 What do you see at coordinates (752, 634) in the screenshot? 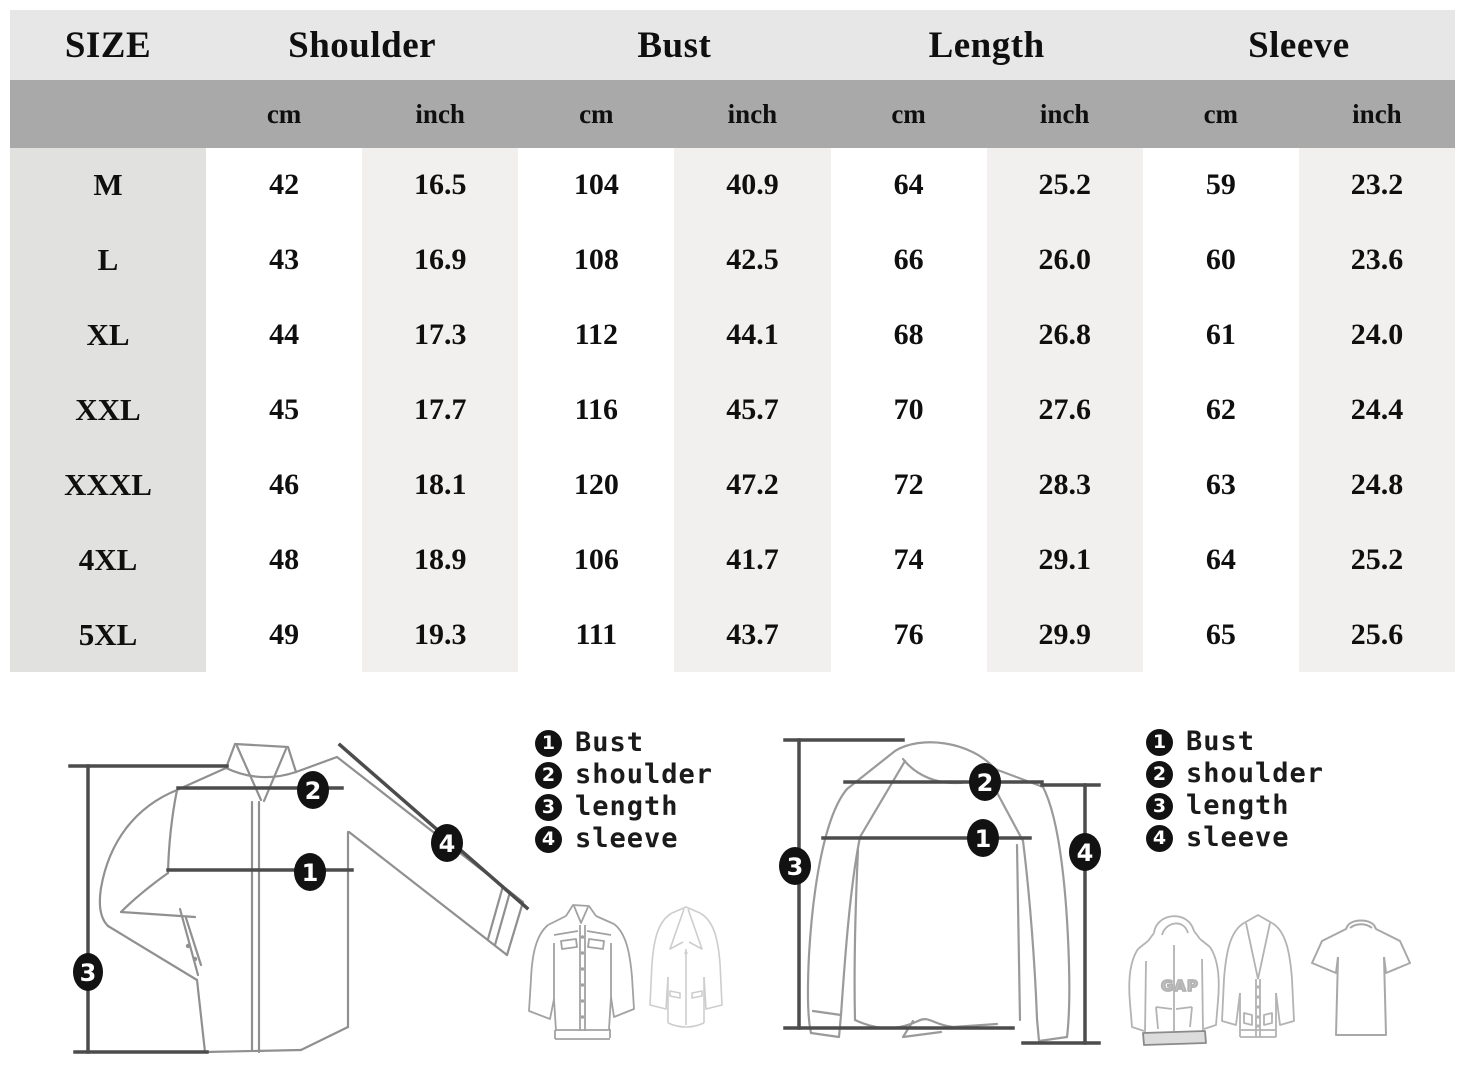
I see `value-cell: 43.7` at bounding box center [752, 634].